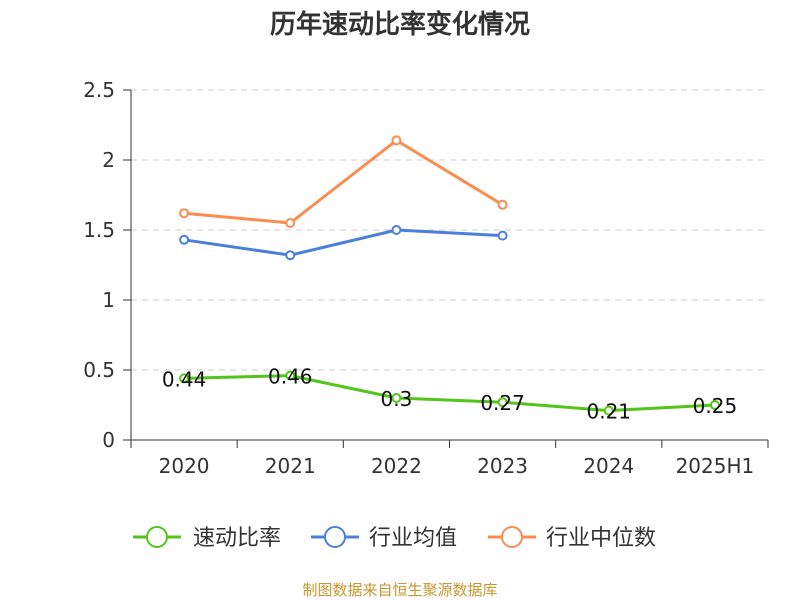 The height and width of the screenshot is (600, 800). I want to click on legend: 速动比率 行业均值 行业中位数, so click(394, 538).